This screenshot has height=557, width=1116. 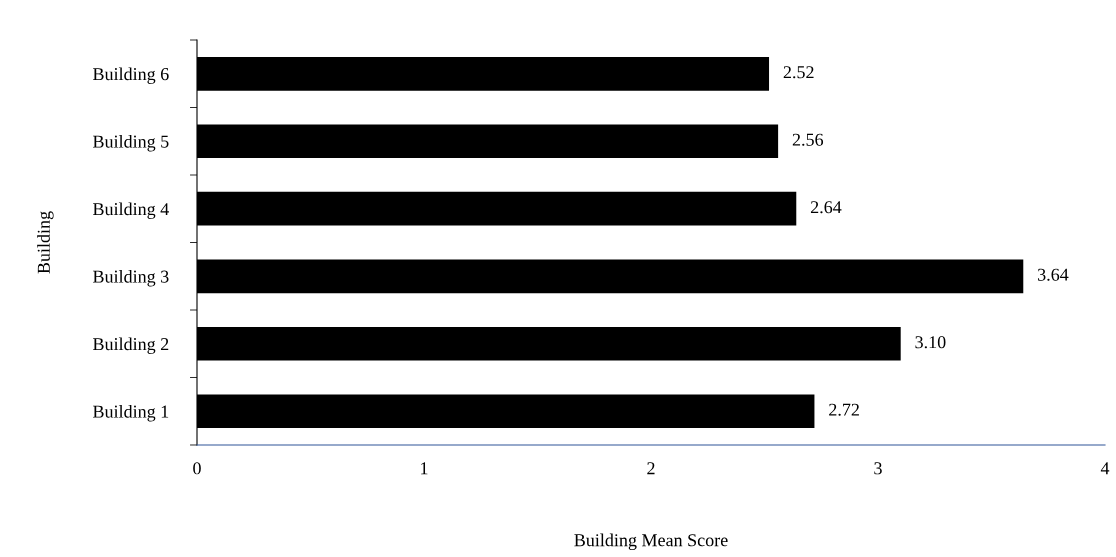 I want to click on data-label: 2.56, so click(x=808, y=139).